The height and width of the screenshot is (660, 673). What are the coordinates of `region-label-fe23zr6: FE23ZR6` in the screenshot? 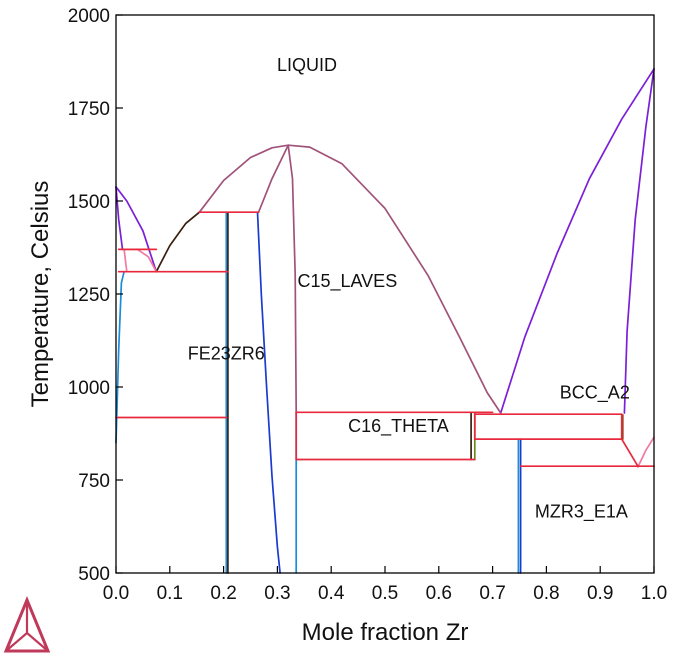 It's located at (226, 354).